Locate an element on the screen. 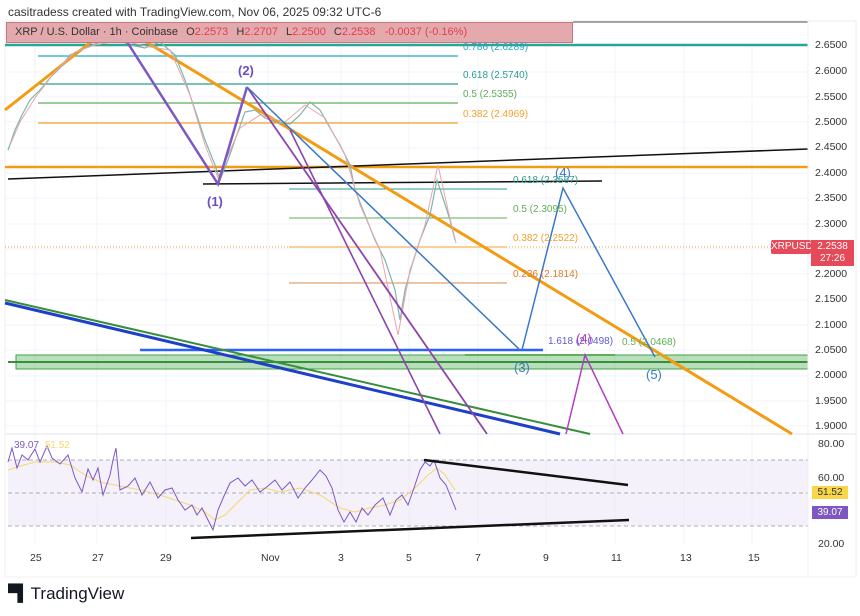 This screenshot has width=860, height=616. rsi-y-tick: 60.00 is located at coordinates (831, 478).